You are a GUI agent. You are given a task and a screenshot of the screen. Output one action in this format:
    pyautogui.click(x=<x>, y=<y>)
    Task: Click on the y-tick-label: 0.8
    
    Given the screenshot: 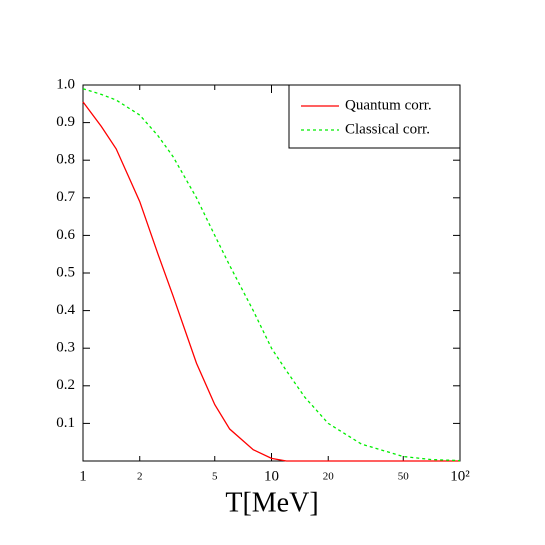 What is the action you would take?
    pyautogui.click(x=65, y=160)
    